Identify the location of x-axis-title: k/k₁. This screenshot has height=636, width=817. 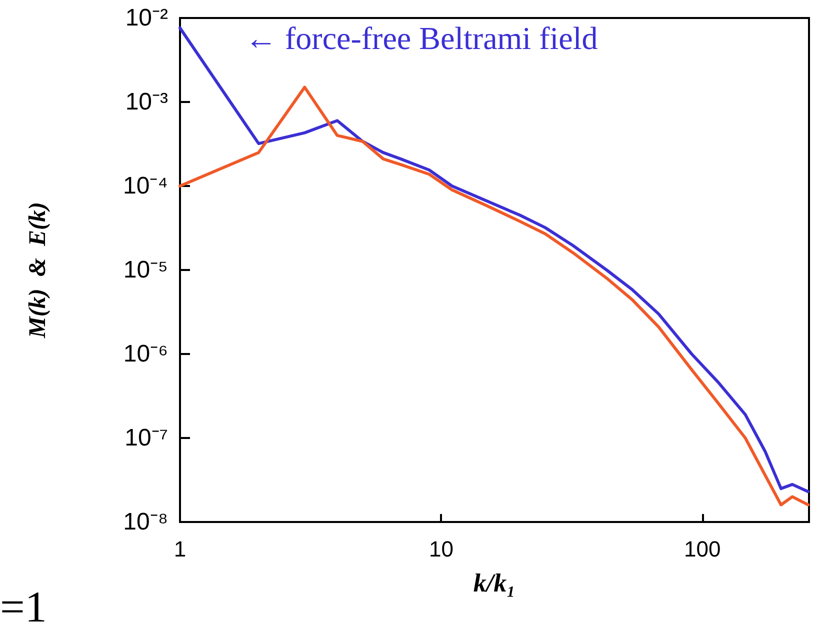
(494, 583).